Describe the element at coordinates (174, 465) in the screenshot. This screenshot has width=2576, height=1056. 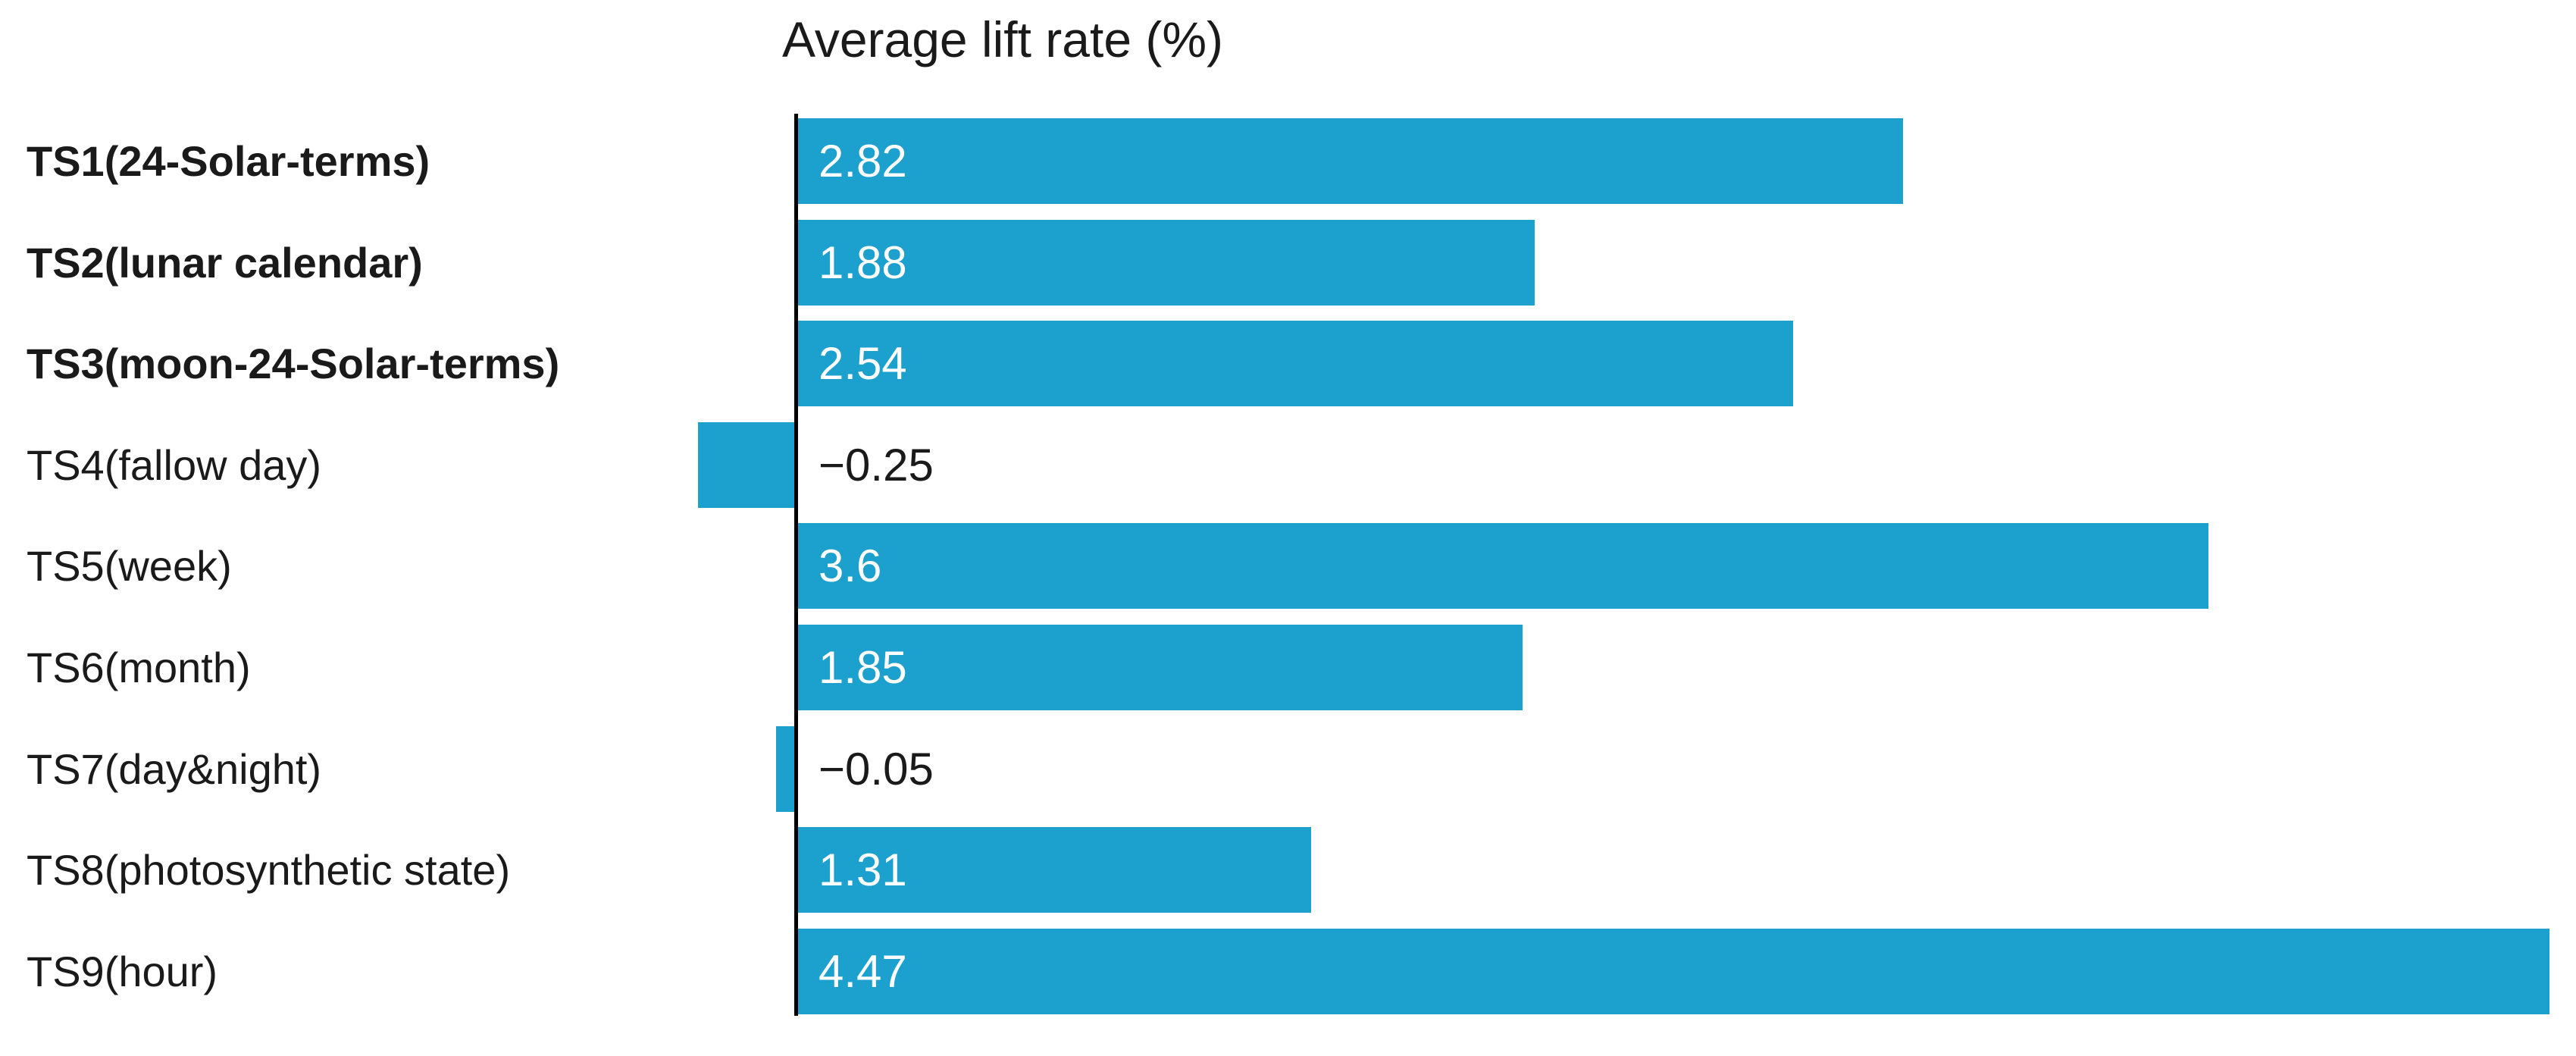
I see `category-label: TS4(fallow day)` at that location.